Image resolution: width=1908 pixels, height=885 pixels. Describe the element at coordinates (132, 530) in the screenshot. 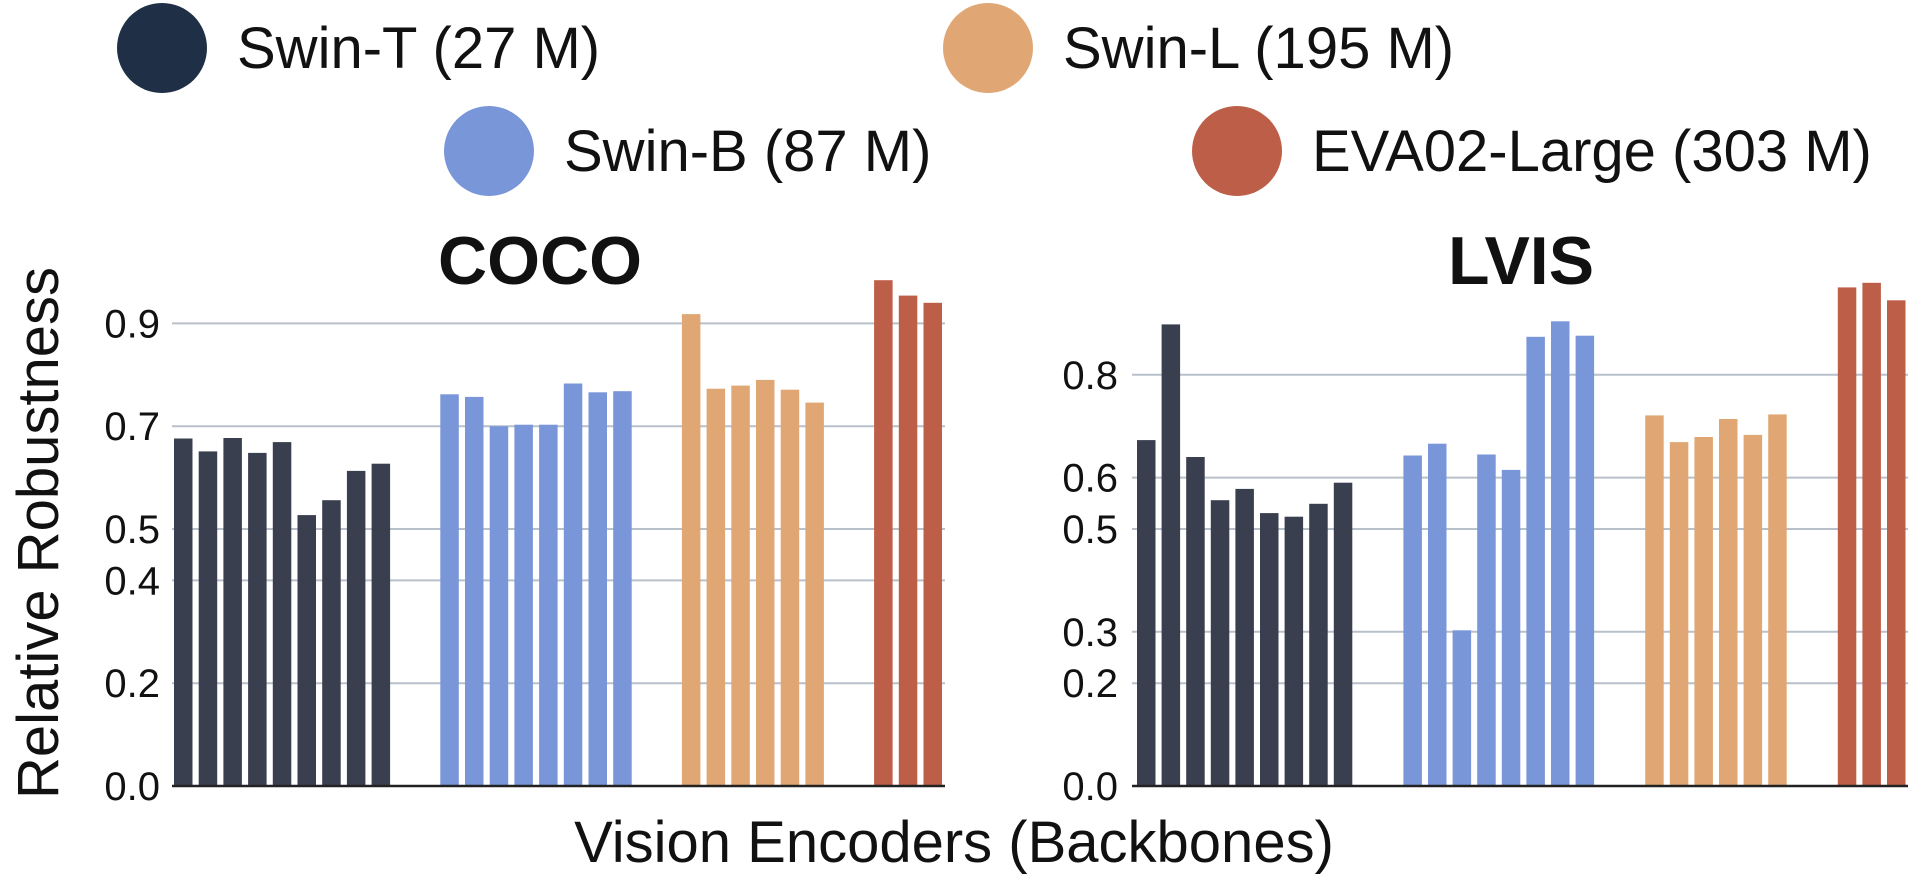

I see `y-tick-label-coco-3: 0.5` at that location.